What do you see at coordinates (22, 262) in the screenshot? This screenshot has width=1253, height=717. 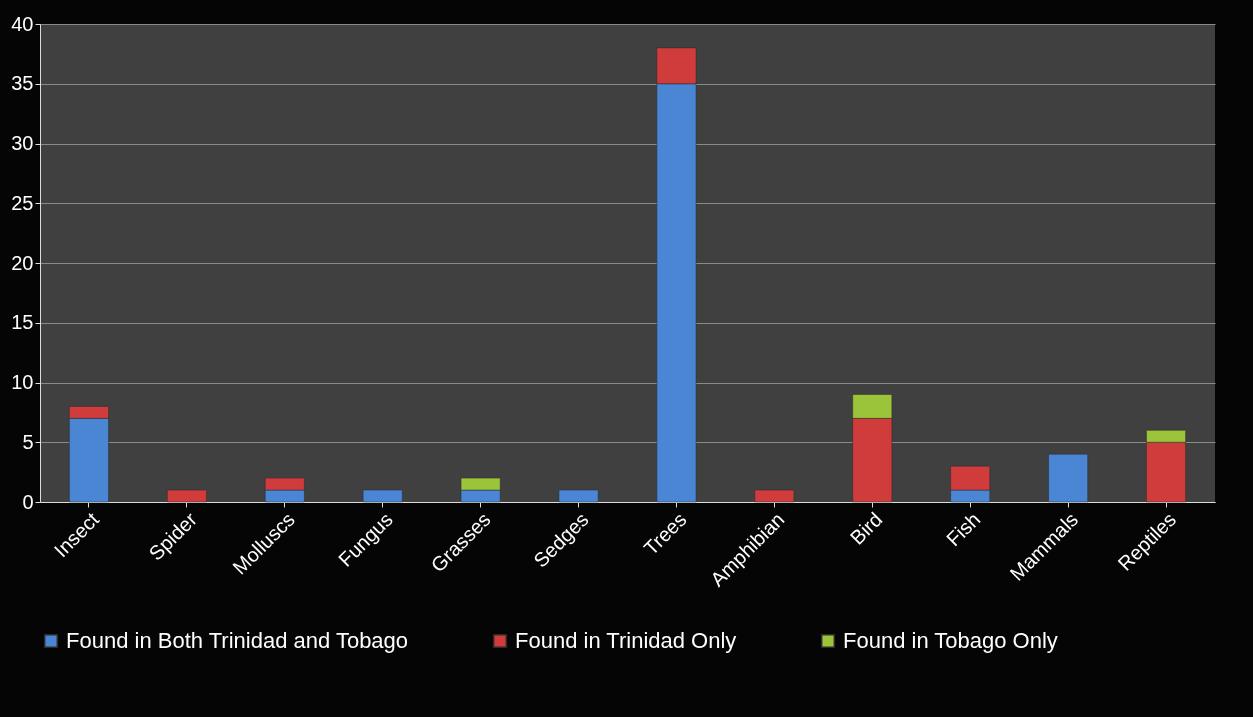 I see `y-tick-label: 20` at bounding box center [22, 262].